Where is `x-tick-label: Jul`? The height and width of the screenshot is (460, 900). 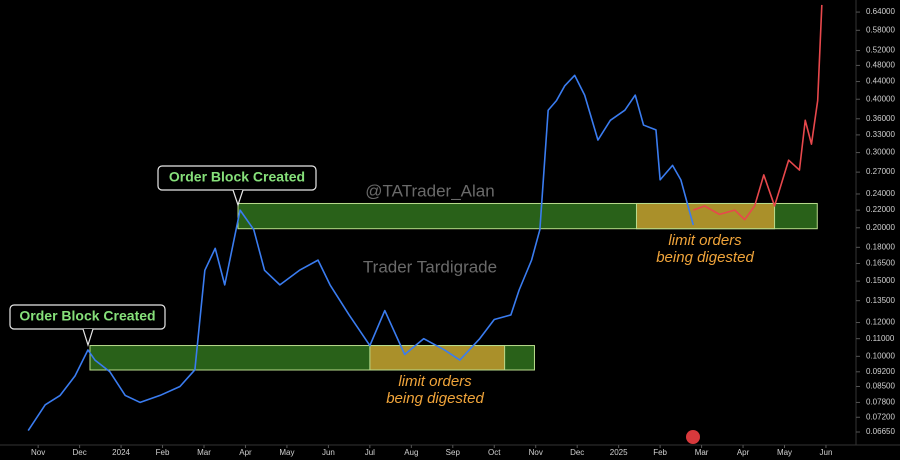
x-tick-label: Jul is located at coordinates (370, 452).